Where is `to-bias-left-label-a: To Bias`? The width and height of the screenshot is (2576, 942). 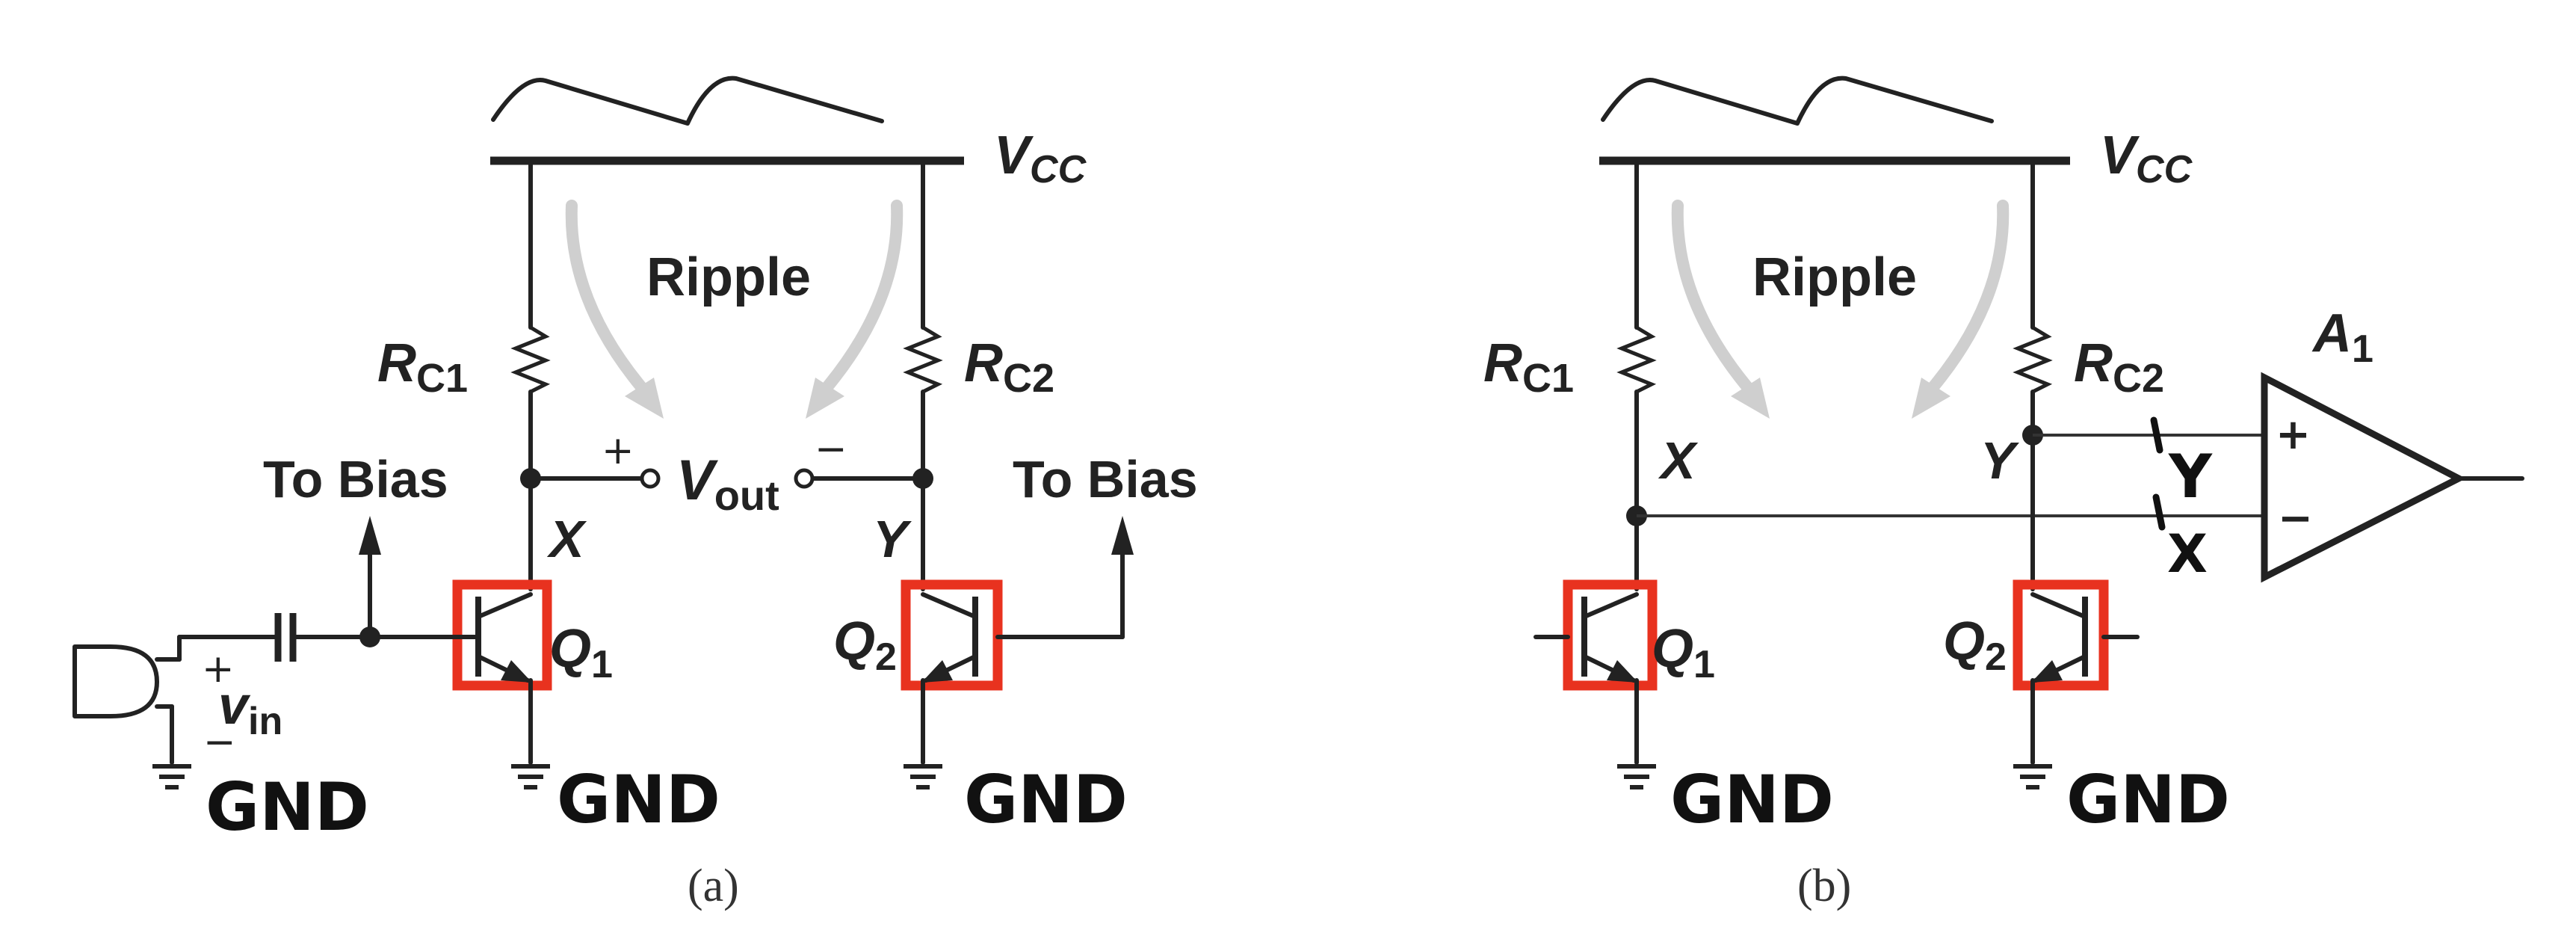
to-bias-left-label-a: To Bias is located at coordinates (356, 479).